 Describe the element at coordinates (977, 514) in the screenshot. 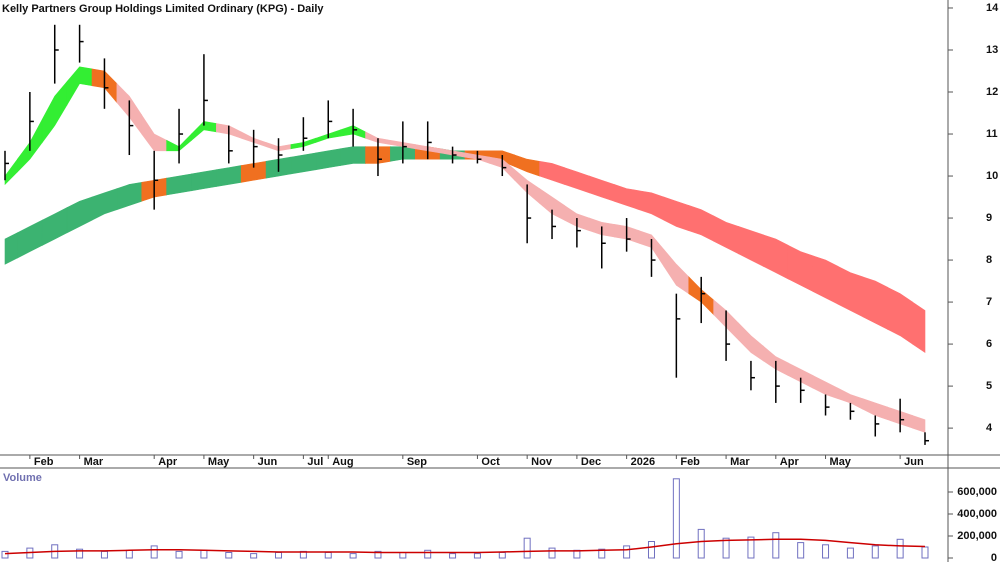

I see `y-tick-label: 400,000` at that location.